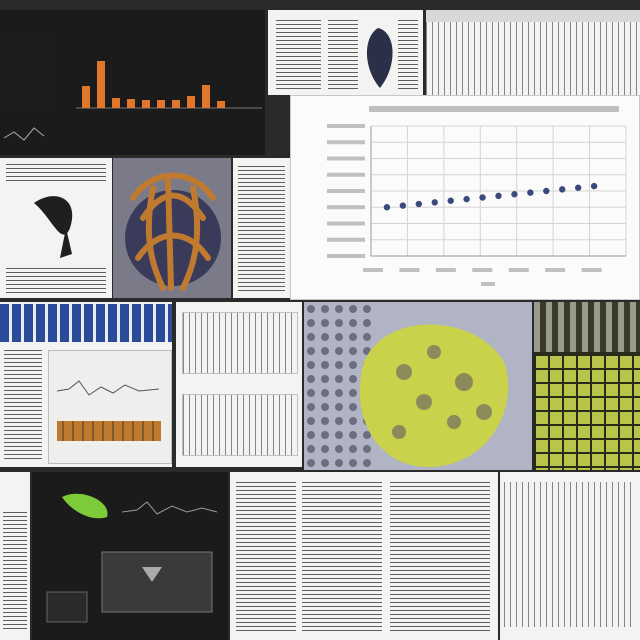  Describe the element at coordinates (240, 343) in the screenshot. I see `waveform-panel-top` at that location.